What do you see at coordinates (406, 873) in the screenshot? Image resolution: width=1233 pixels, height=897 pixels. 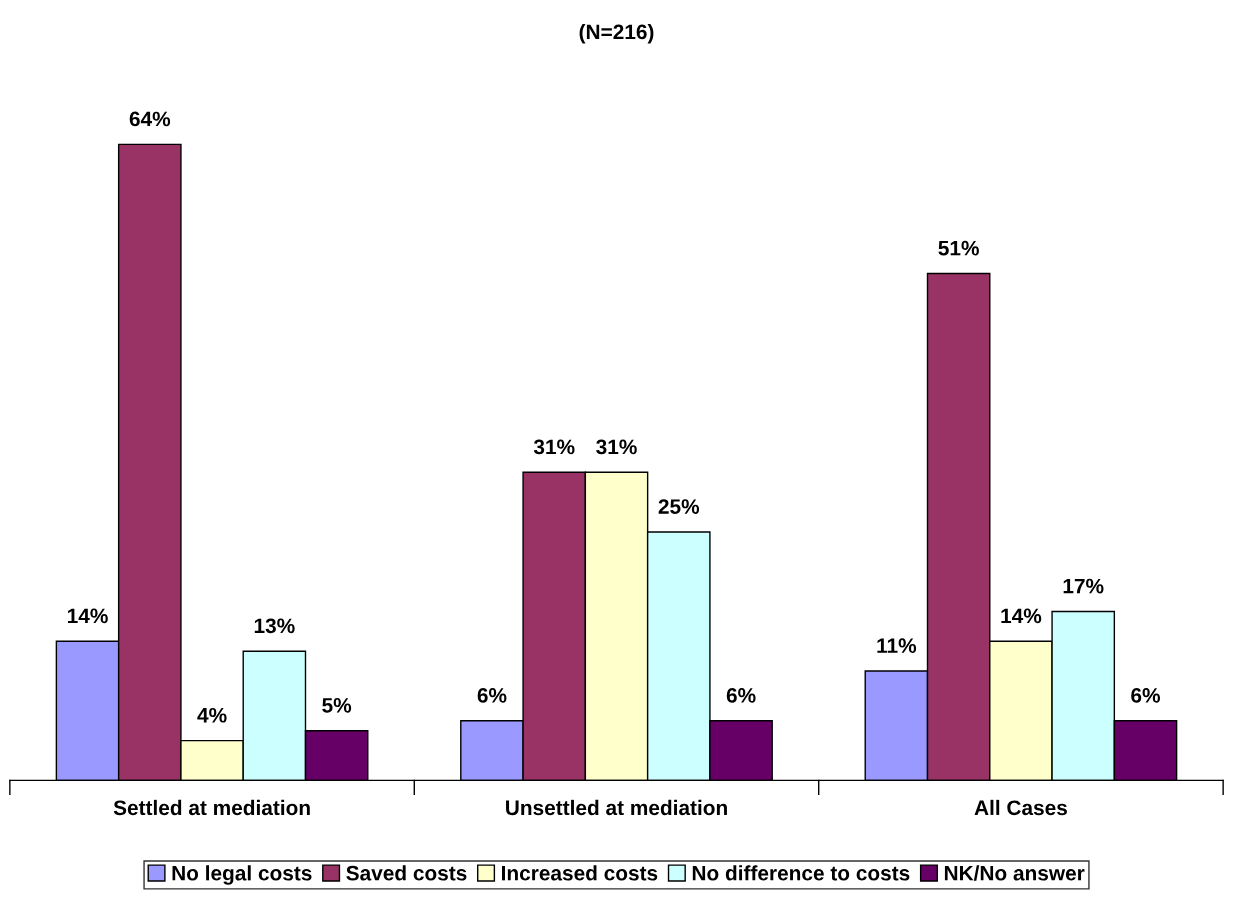 I see `legend-label: Saved costs` at bounding box center [406, 873].